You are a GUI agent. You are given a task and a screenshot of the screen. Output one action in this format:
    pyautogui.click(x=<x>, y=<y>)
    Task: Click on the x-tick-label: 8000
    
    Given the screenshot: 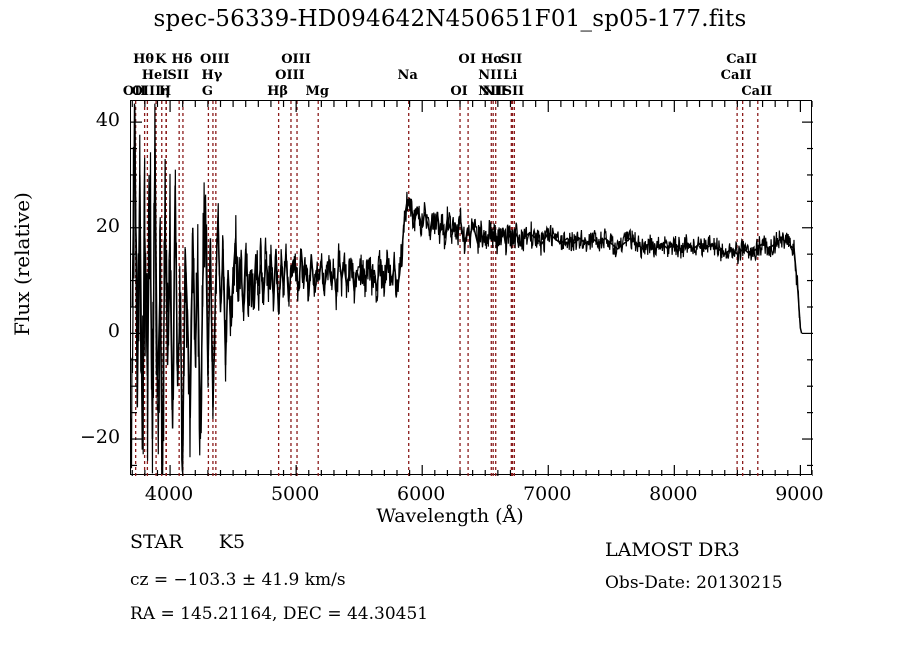 What is the action you would take?
    pyautogui.click(x=673, y=494)
    